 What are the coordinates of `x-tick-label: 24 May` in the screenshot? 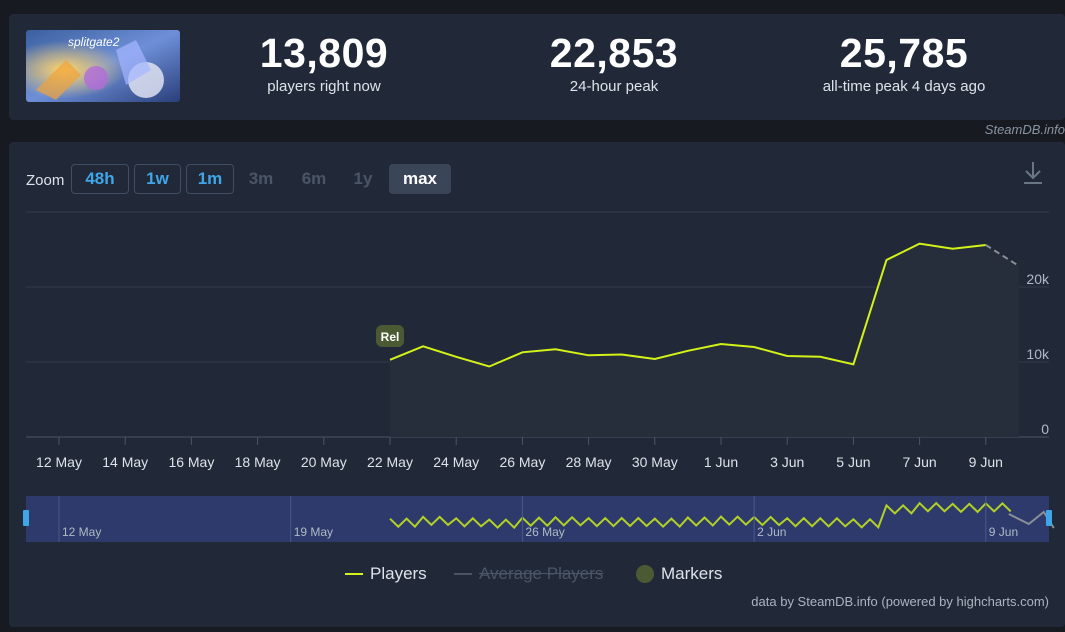 It's located at (456, 462).